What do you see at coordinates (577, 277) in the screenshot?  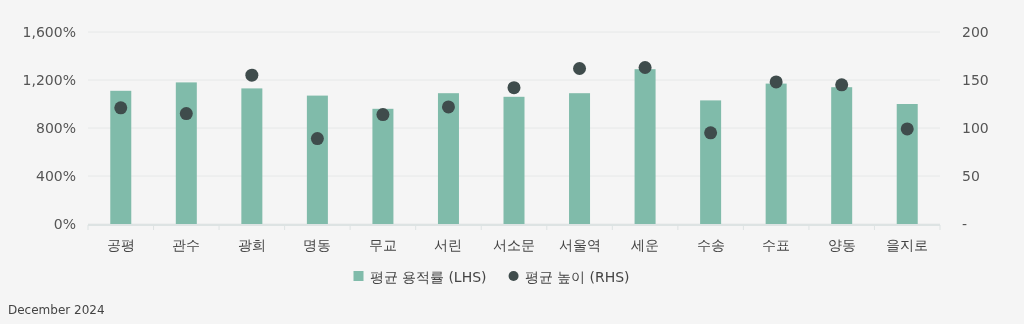 I see `legend-label: 평균 높이 (RHS)` at bounding box center [577, 277].